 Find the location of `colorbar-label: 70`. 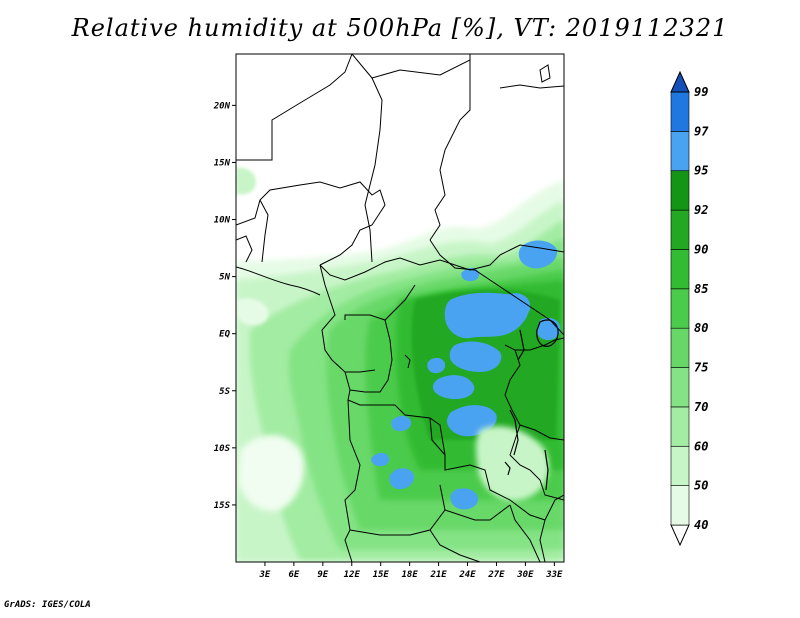

colorbar-label: 70 is located at coordinates (701, 407).